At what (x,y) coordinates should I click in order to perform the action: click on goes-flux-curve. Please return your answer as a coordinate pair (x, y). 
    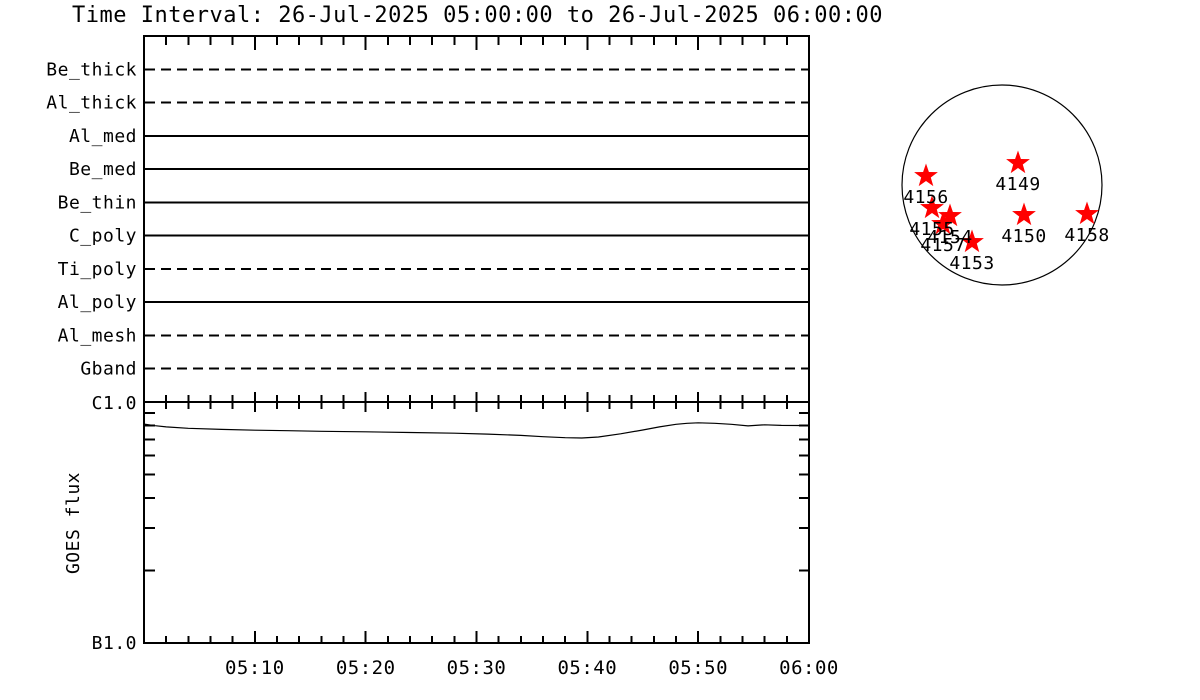
    Looking at the image, I should click on (476, 430).